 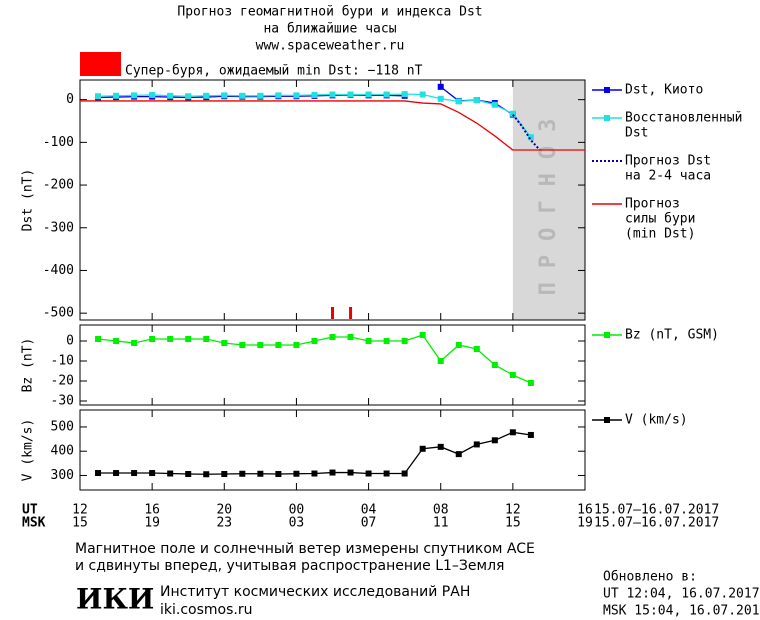 I want to click on updated: MSK 15:04, 16.07.2017, so click(x=681, y=611).